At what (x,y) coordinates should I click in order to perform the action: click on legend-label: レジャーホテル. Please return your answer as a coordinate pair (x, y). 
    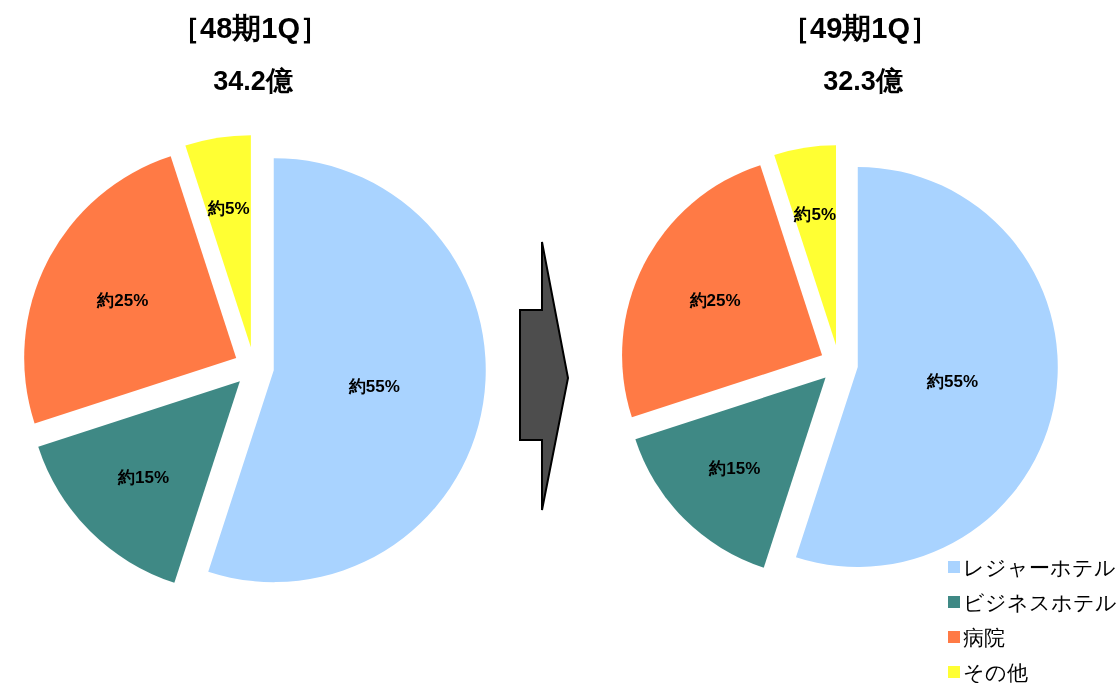
    Looking at the image, I should click on (1039, 567).